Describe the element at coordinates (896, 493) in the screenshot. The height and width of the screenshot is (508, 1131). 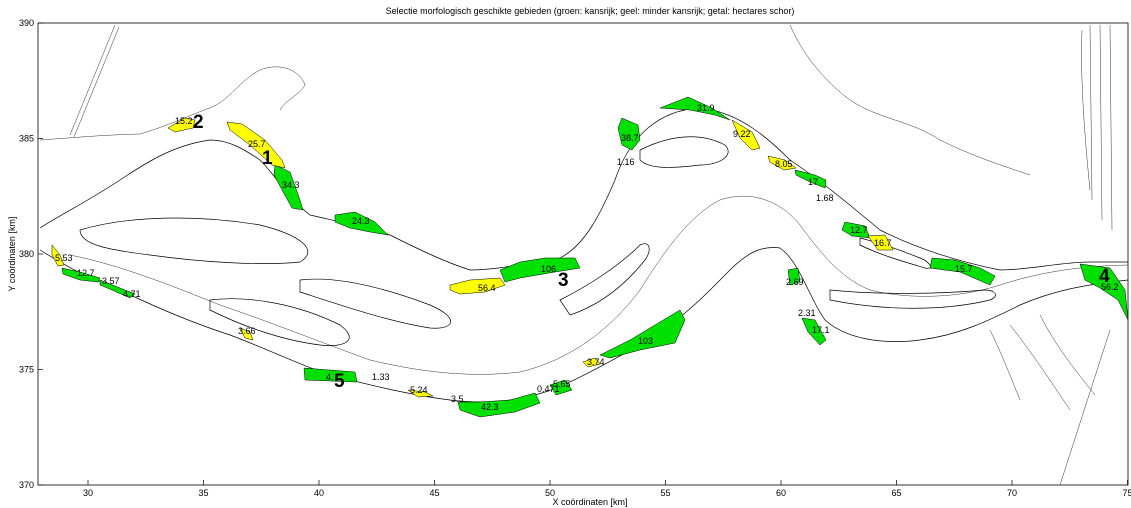
I see `x-tick-label: 65` at that location.